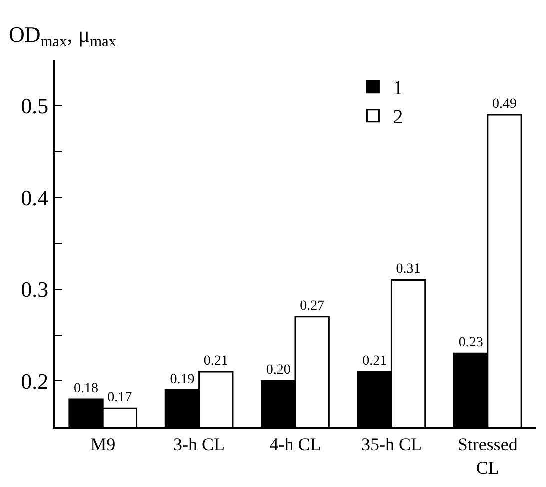  Describe the element at coordinates (278, 370) in the screenshot. I see `data-label: 0.20` at that location.